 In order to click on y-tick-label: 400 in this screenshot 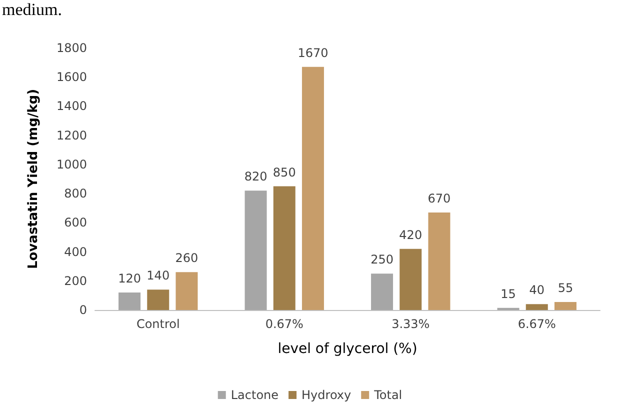, I will do `click(75, 251)`.